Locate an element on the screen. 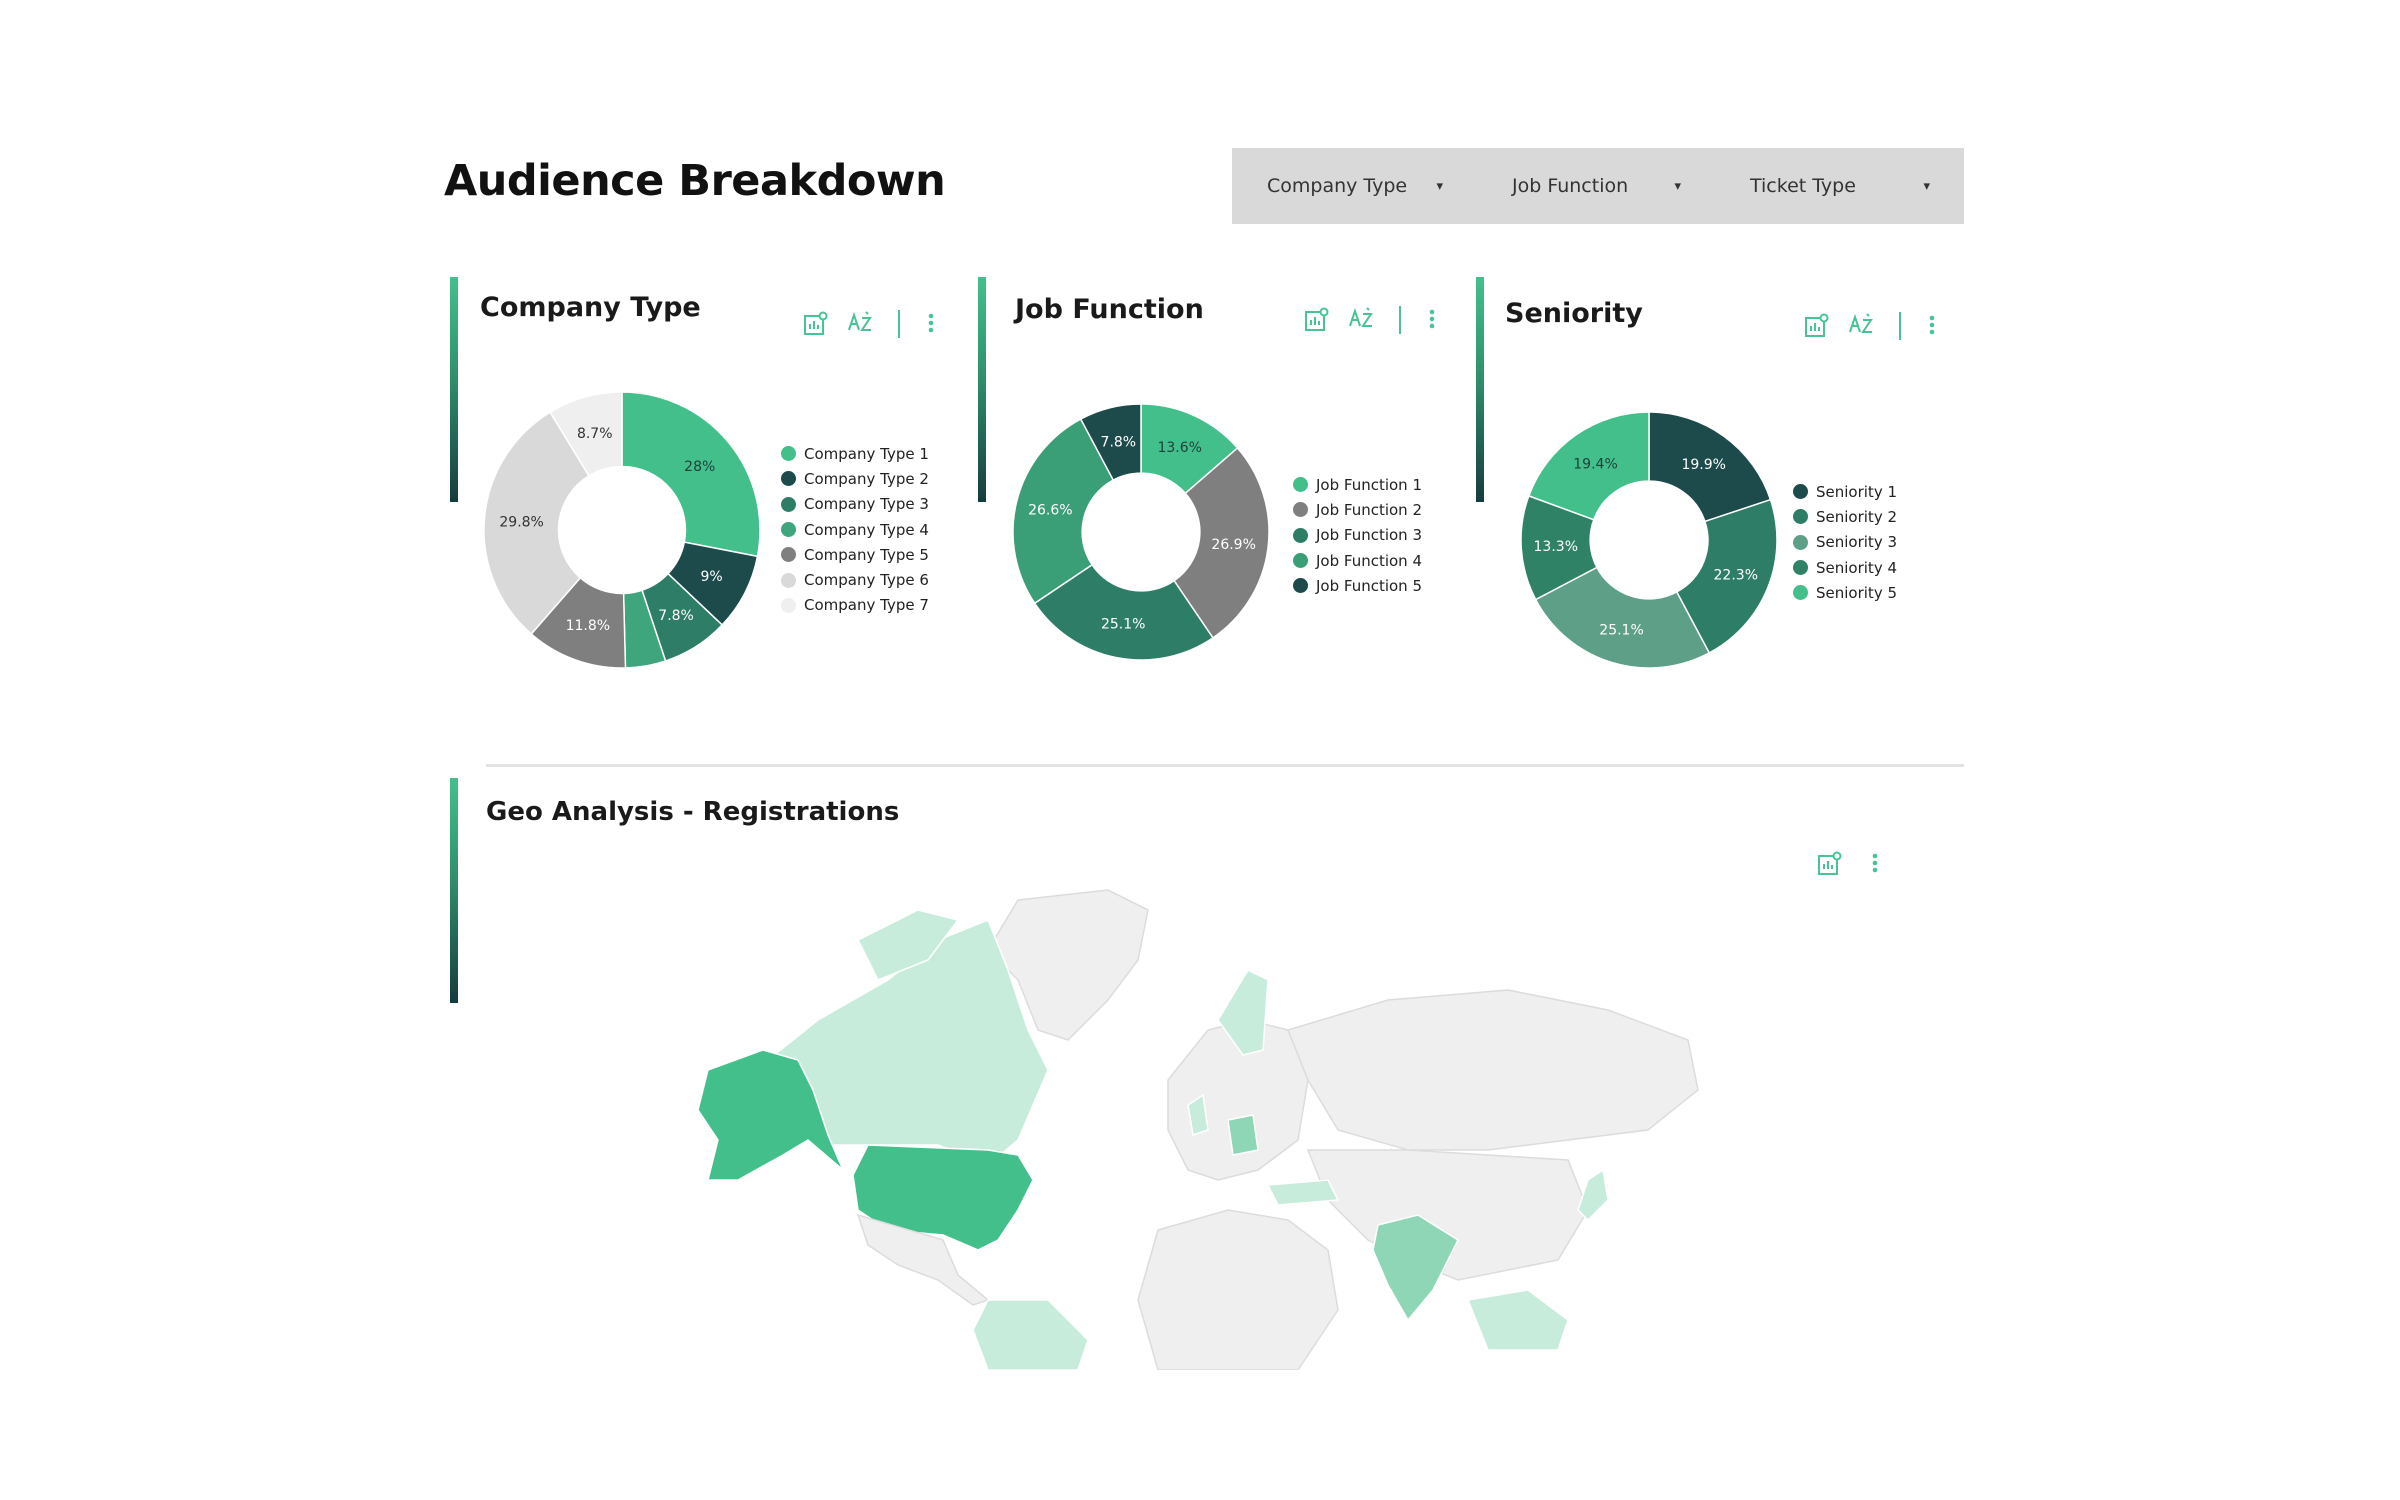  filter-label: Ticket Type is located at coordinates (1803, 186).